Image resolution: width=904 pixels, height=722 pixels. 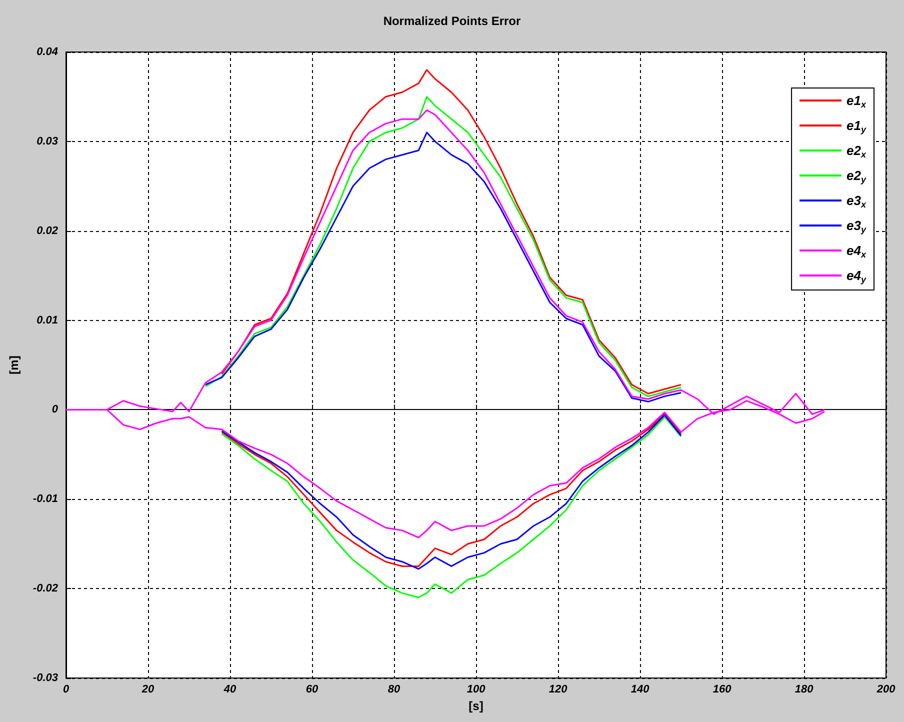 What do you see at coordinates (45, 499) in the screenshot?
I see `y-tick-label: -0.01` at bounding box center [45, 499].